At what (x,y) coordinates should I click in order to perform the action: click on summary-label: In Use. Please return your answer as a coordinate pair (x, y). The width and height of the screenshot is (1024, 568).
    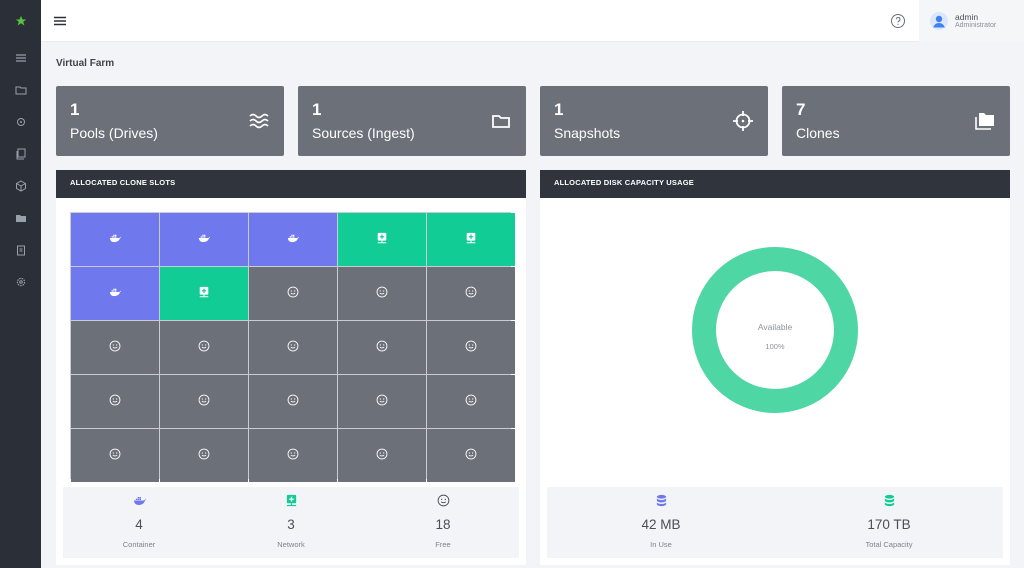
    Looking at the image, I should click on (661, 544).